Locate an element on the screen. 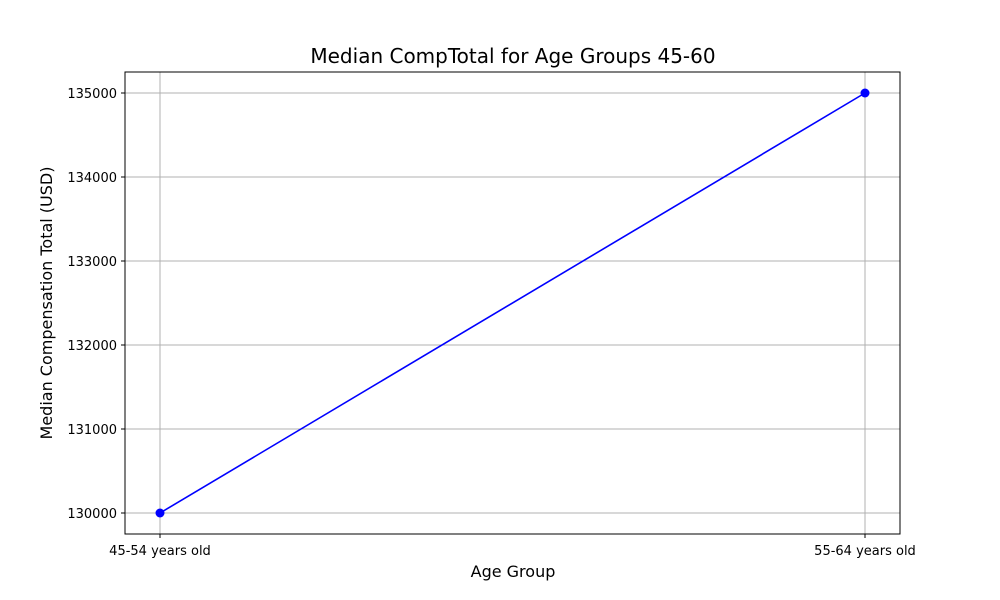 Image resolution: width=1000 pixels, height=600 pixels. chart-title: Median CompTotal for Age Groups 45-60 is located at coordinates (512, 56).